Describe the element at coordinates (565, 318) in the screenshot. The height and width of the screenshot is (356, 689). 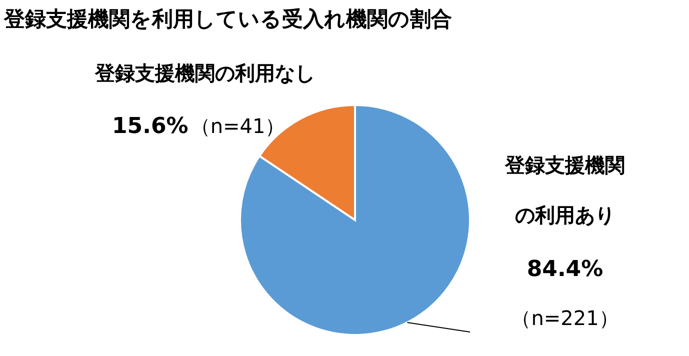
I see `text: （n=221）` at that location.